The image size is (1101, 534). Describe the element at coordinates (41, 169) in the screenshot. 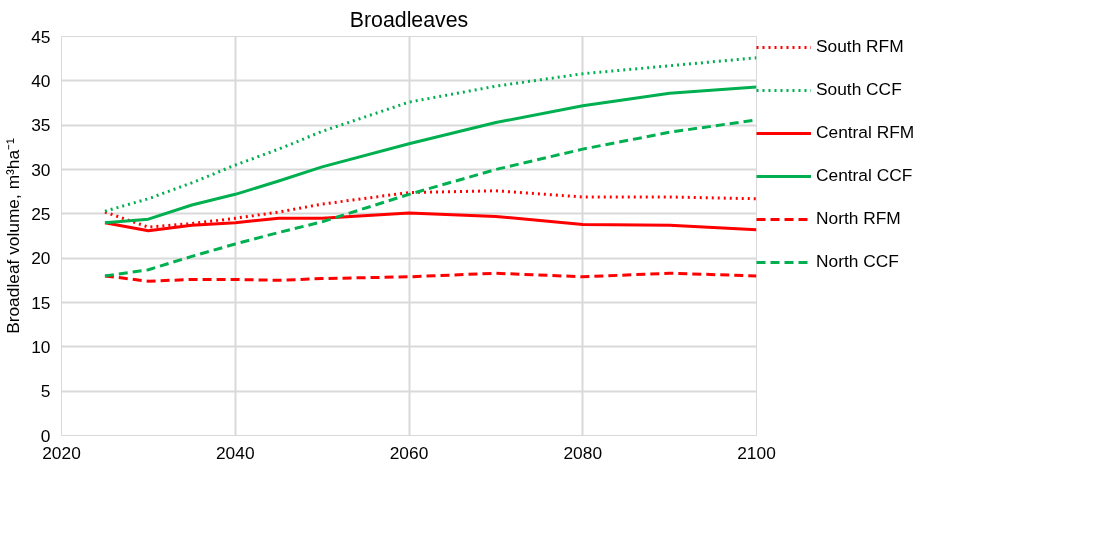

I see `y-tick-label: 30` at that location.